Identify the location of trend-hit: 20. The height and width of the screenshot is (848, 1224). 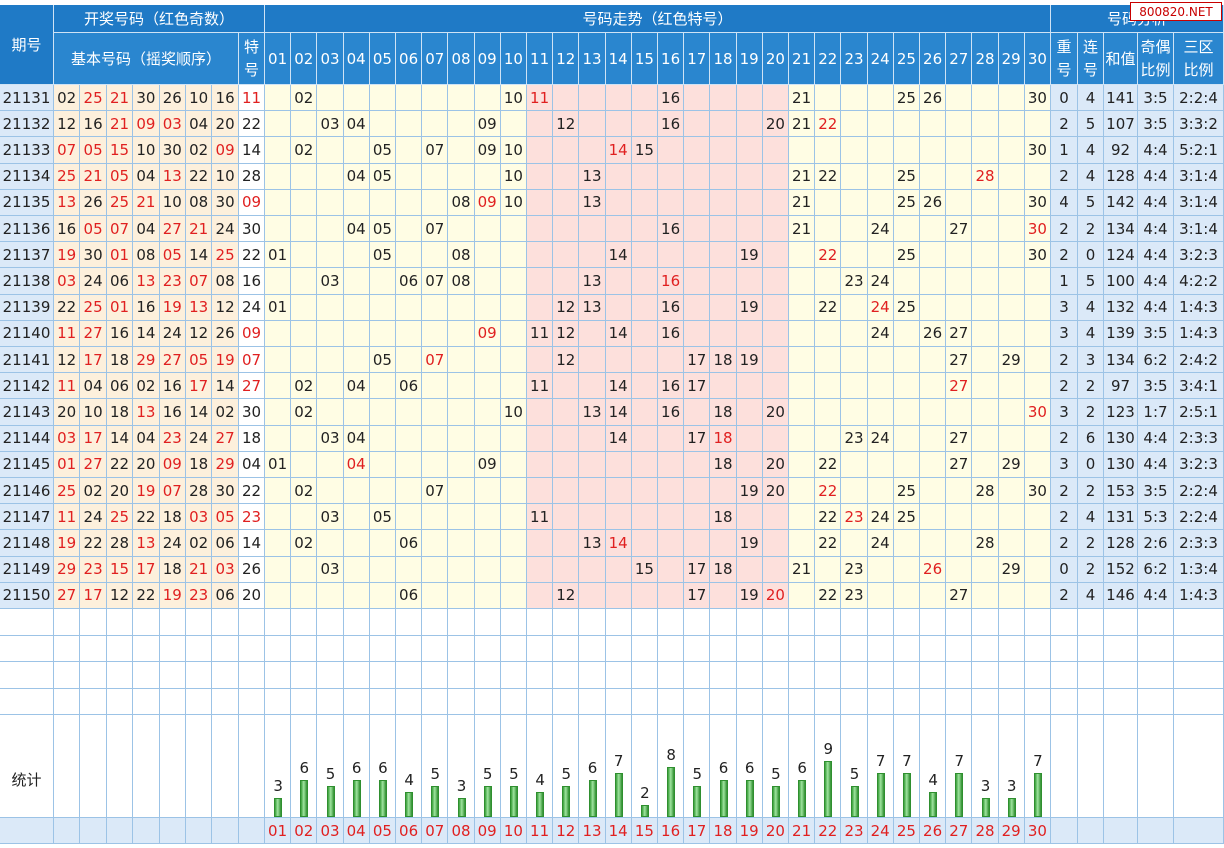
(775, 491).